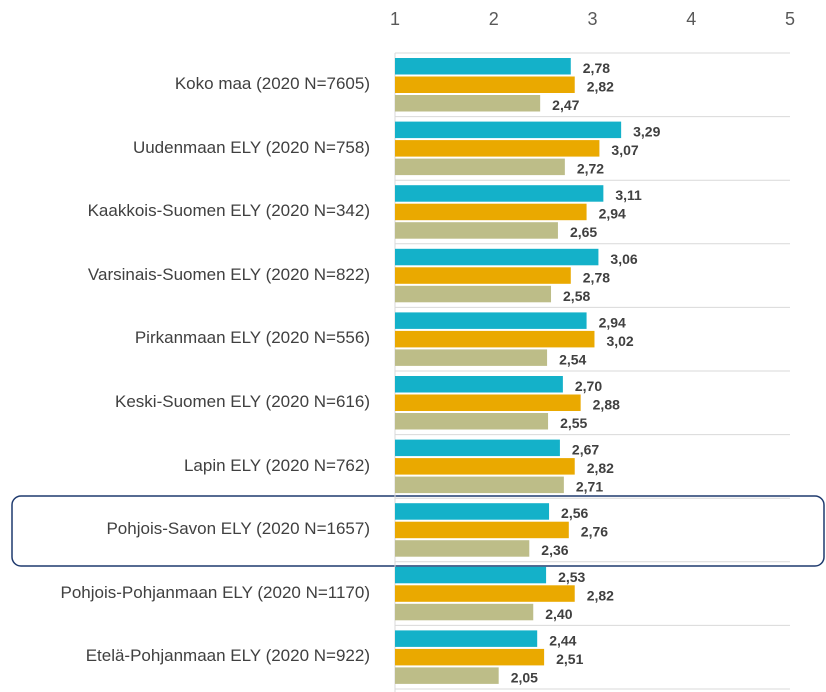 The width and height of the screenshot is (826, 692). I want to click on x-tick-label: 5, so click(790, 19).